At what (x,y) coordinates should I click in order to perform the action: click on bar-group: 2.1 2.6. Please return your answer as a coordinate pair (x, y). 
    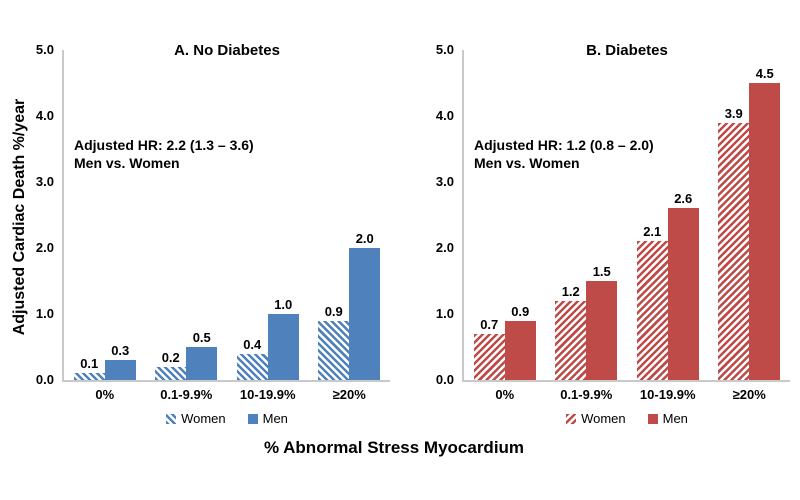
    Looking at the image, I should click on (667, 285).